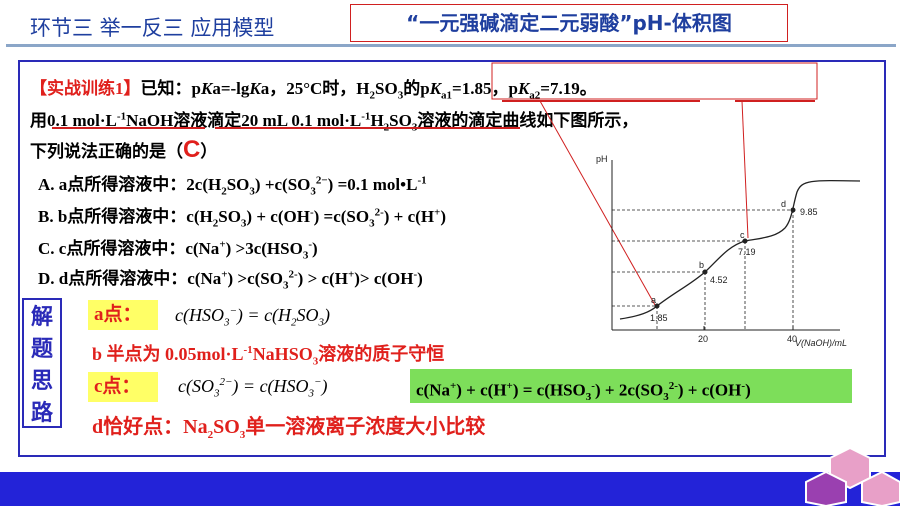  I want to click on text-segment: ) +c(SO, so click(282, 184).